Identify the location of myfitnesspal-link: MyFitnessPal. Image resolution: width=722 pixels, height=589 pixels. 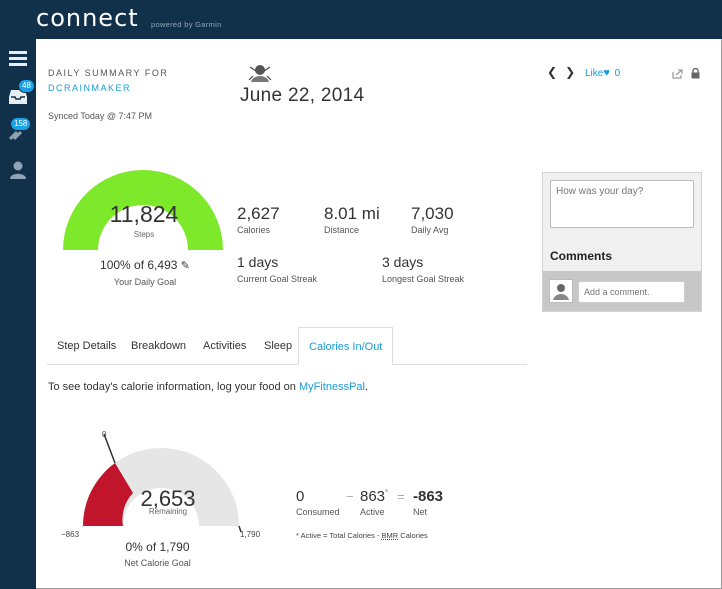
(331, 387).